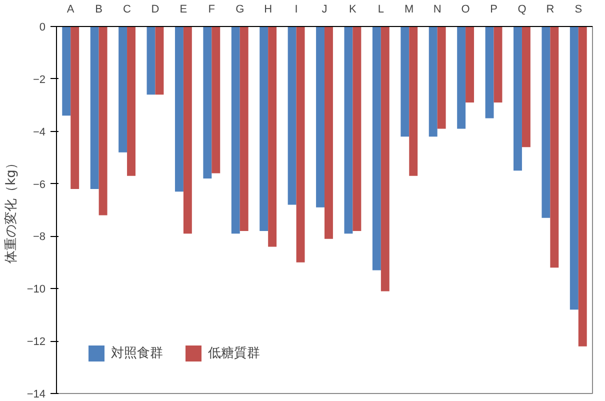  I want to click on x-tick-label: N, so click(437, 10).